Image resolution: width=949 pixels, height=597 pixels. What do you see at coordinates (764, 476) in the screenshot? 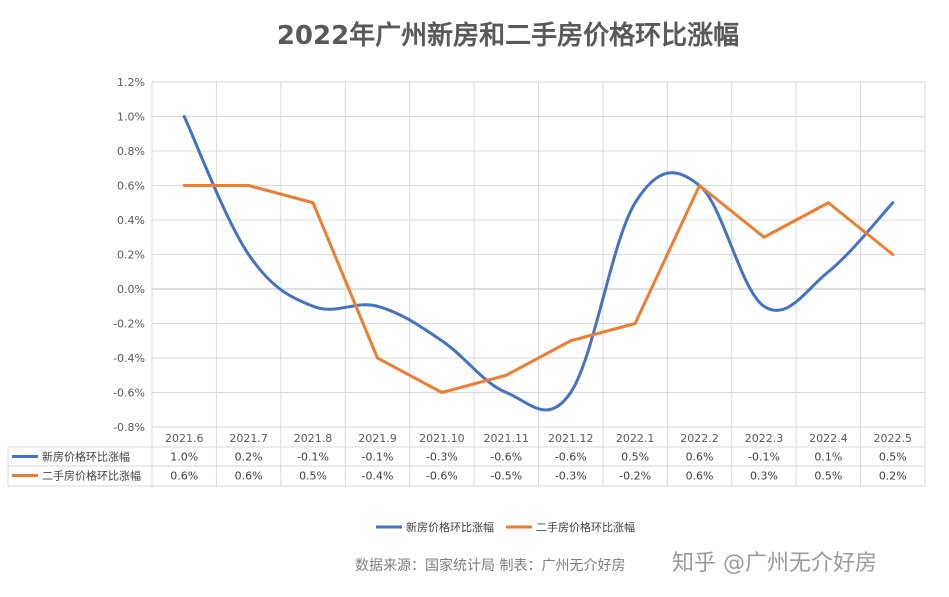
I see `data-label: 0.3%` at bounding box center [764, 476].